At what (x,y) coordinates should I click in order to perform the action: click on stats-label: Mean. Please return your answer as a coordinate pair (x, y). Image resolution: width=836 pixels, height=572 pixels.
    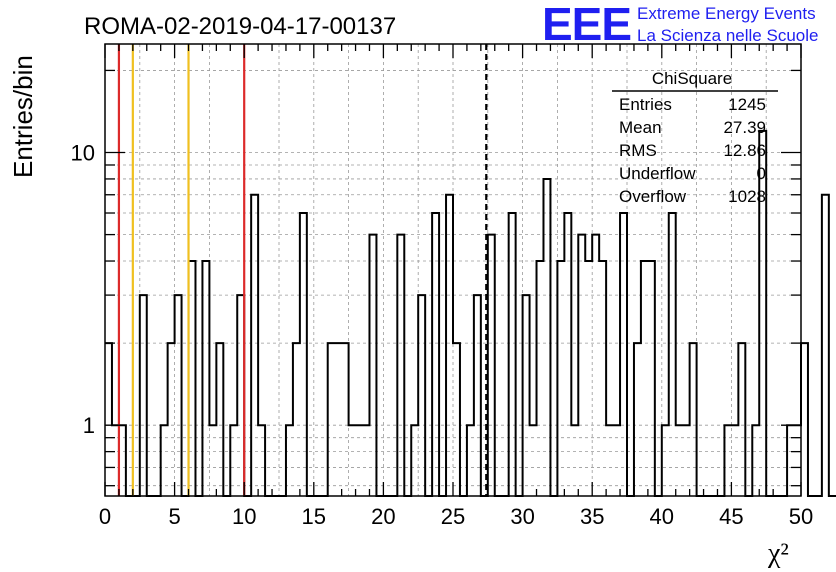
    Looking at the image, I should click on (640, 127).